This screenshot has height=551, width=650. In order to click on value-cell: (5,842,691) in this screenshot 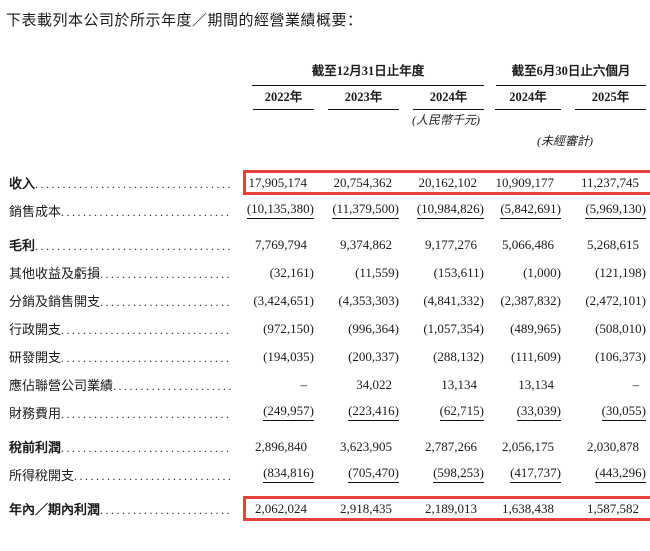, I will do `click(522, 210)`.